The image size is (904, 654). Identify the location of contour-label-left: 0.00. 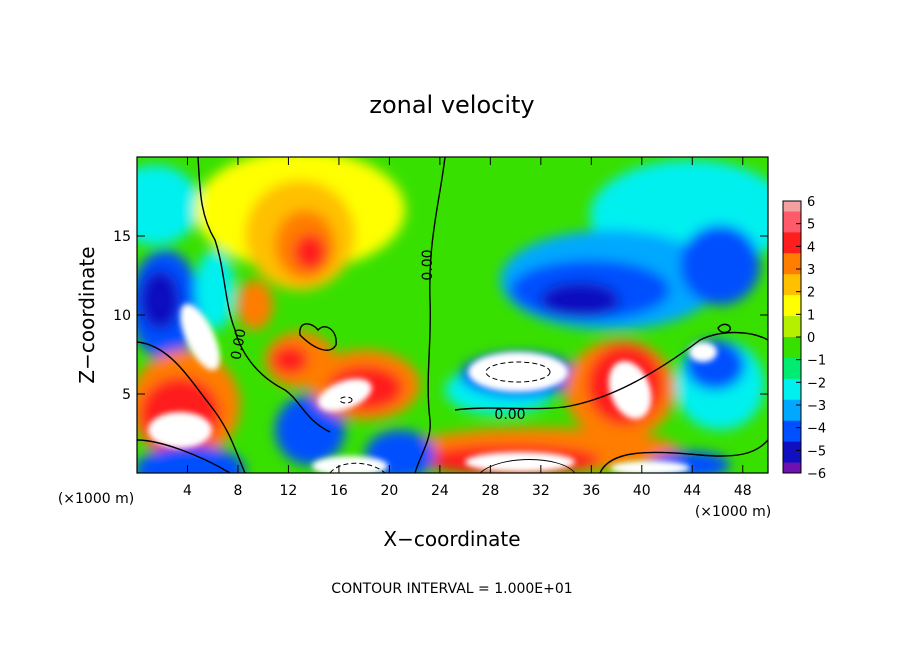
(238, 344).